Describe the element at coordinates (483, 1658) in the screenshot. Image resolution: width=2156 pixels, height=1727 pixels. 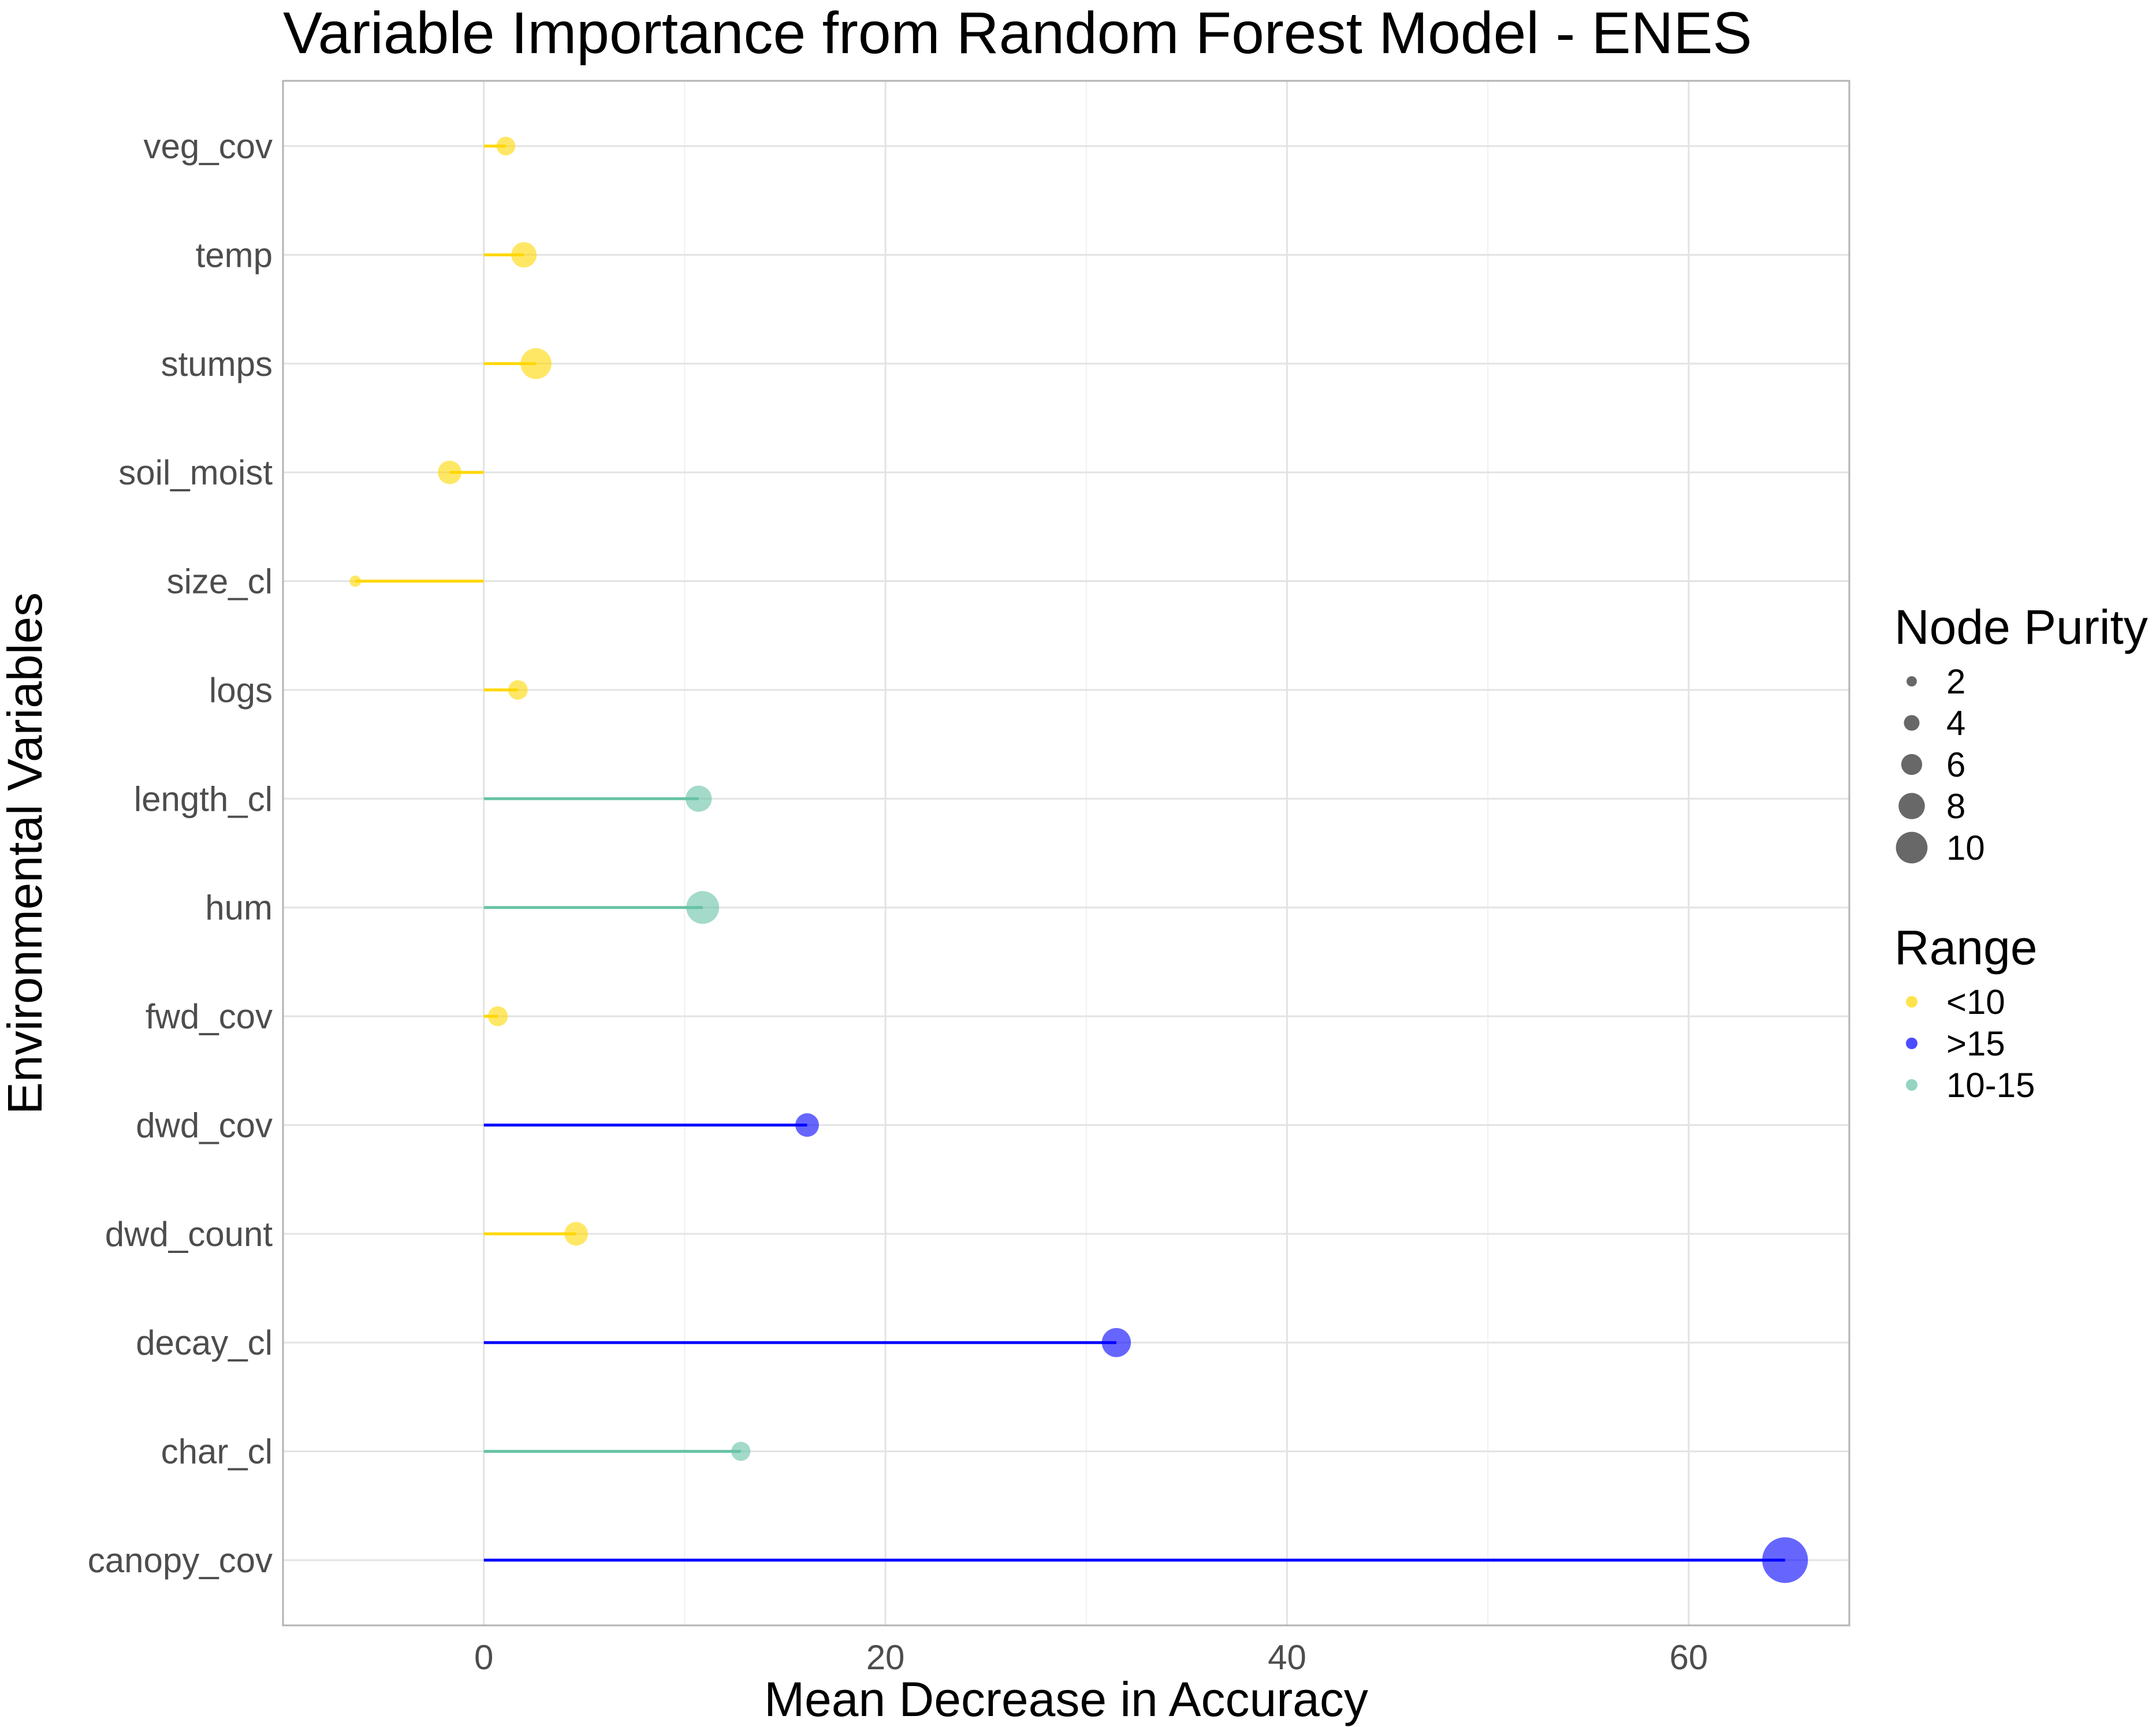
I see `x-tick-label: 0` at that location.